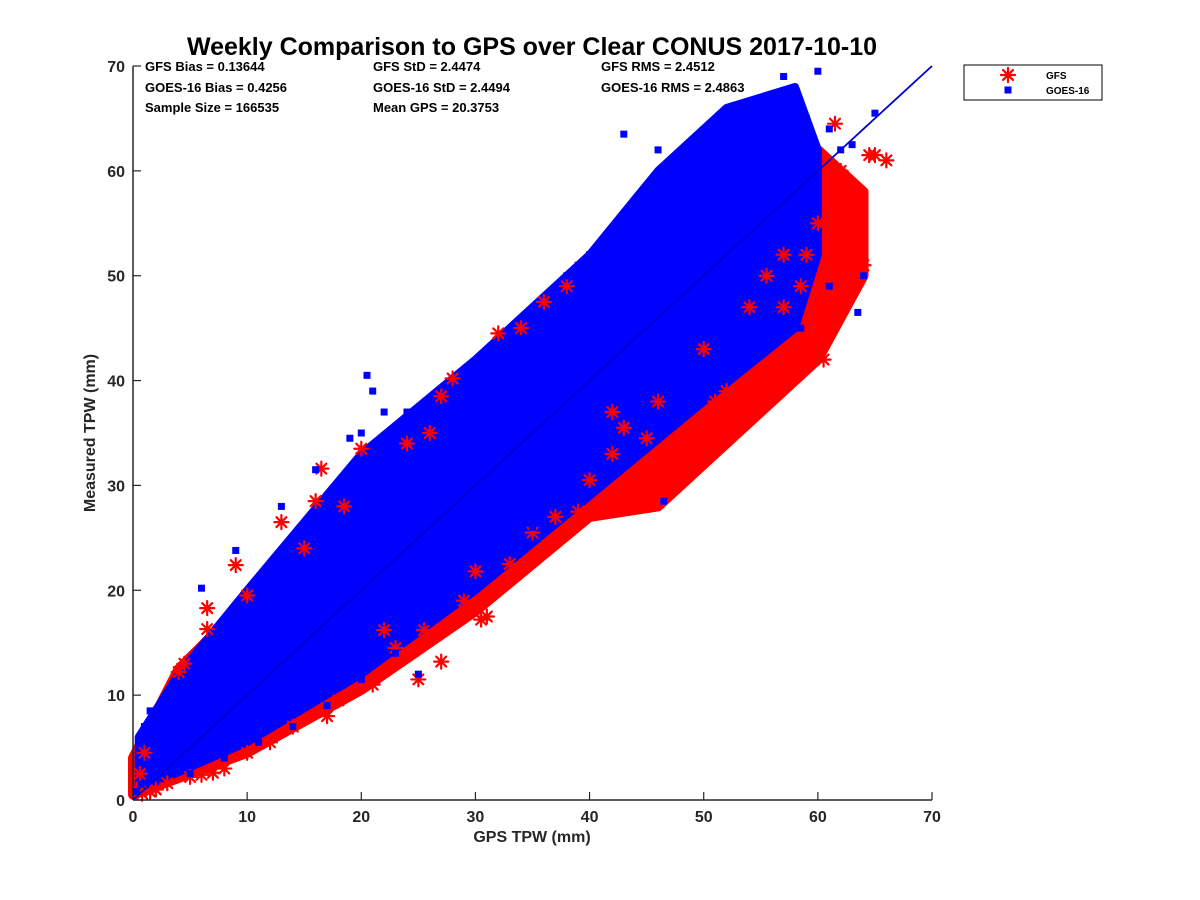 The width and height of the screenshot is (1200, 900). Describe the element at coordinates (1068, 91) in the screenshot. I see `legend-goes-label: GOES-16` at that location.